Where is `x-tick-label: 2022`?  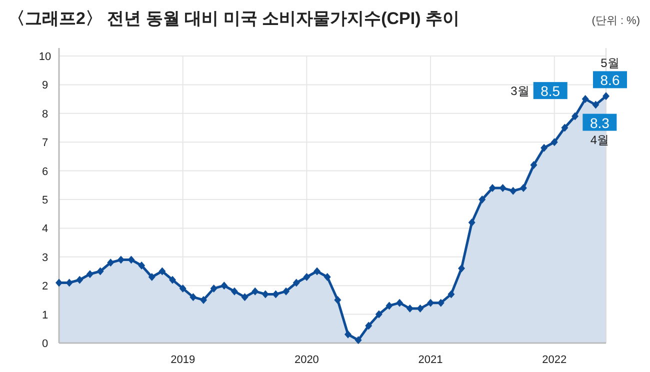 x-tick-label: 2022 is located at coordinates (554, 360).